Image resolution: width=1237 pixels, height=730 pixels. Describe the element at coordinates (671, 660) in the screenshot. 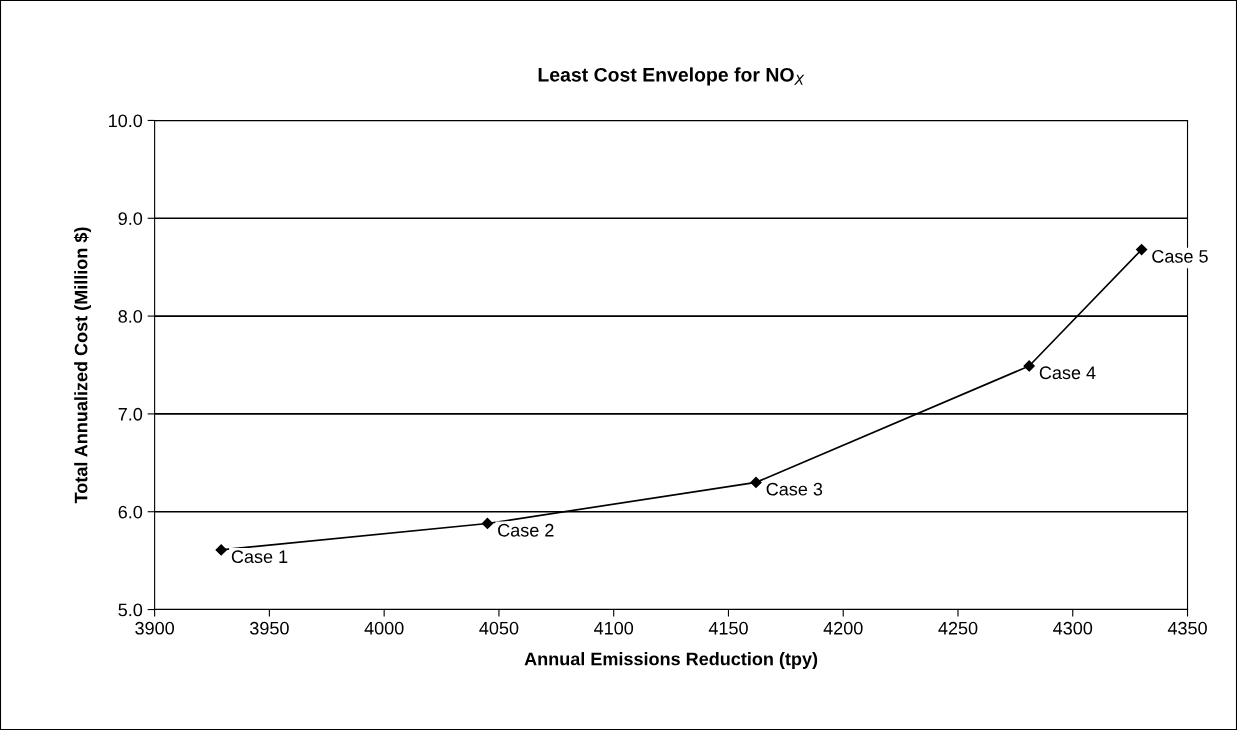

I see `x-axis-title: Annual Emissions Reduction (tpy)` at that location.